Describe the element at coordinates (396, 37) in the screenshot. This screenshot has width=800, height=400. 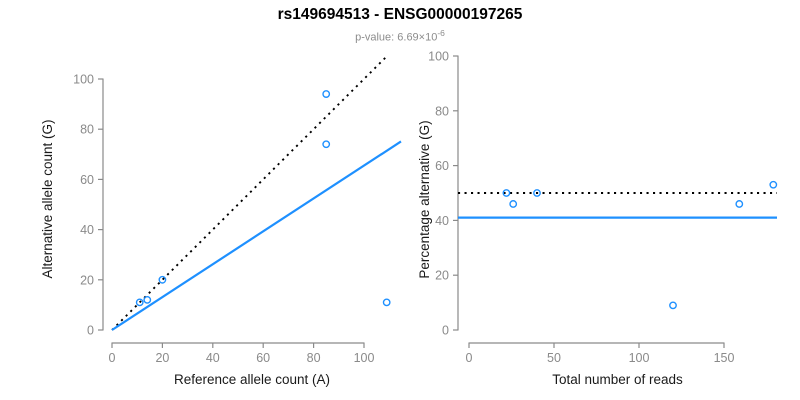
I see `p-value-label: p-value: 6.69×10` at that location.